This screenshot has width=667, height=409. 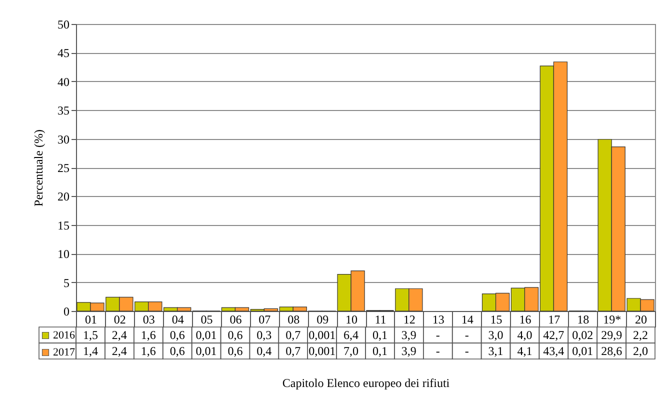 What do you see at coordinates (178, 319) in the screenshot?
I see `x-tick-label: 04` at bounding box center [178, 319].